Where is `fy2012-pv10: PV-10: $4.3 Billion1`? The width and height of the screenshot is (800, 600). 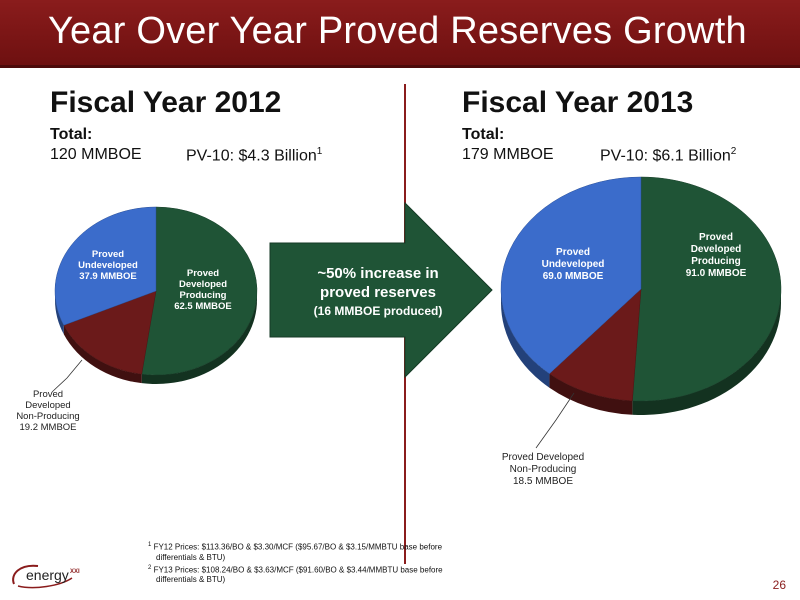
fy2012-pv10: PV-10: $4.3 Billion1 is located at coordinates (254, 155).